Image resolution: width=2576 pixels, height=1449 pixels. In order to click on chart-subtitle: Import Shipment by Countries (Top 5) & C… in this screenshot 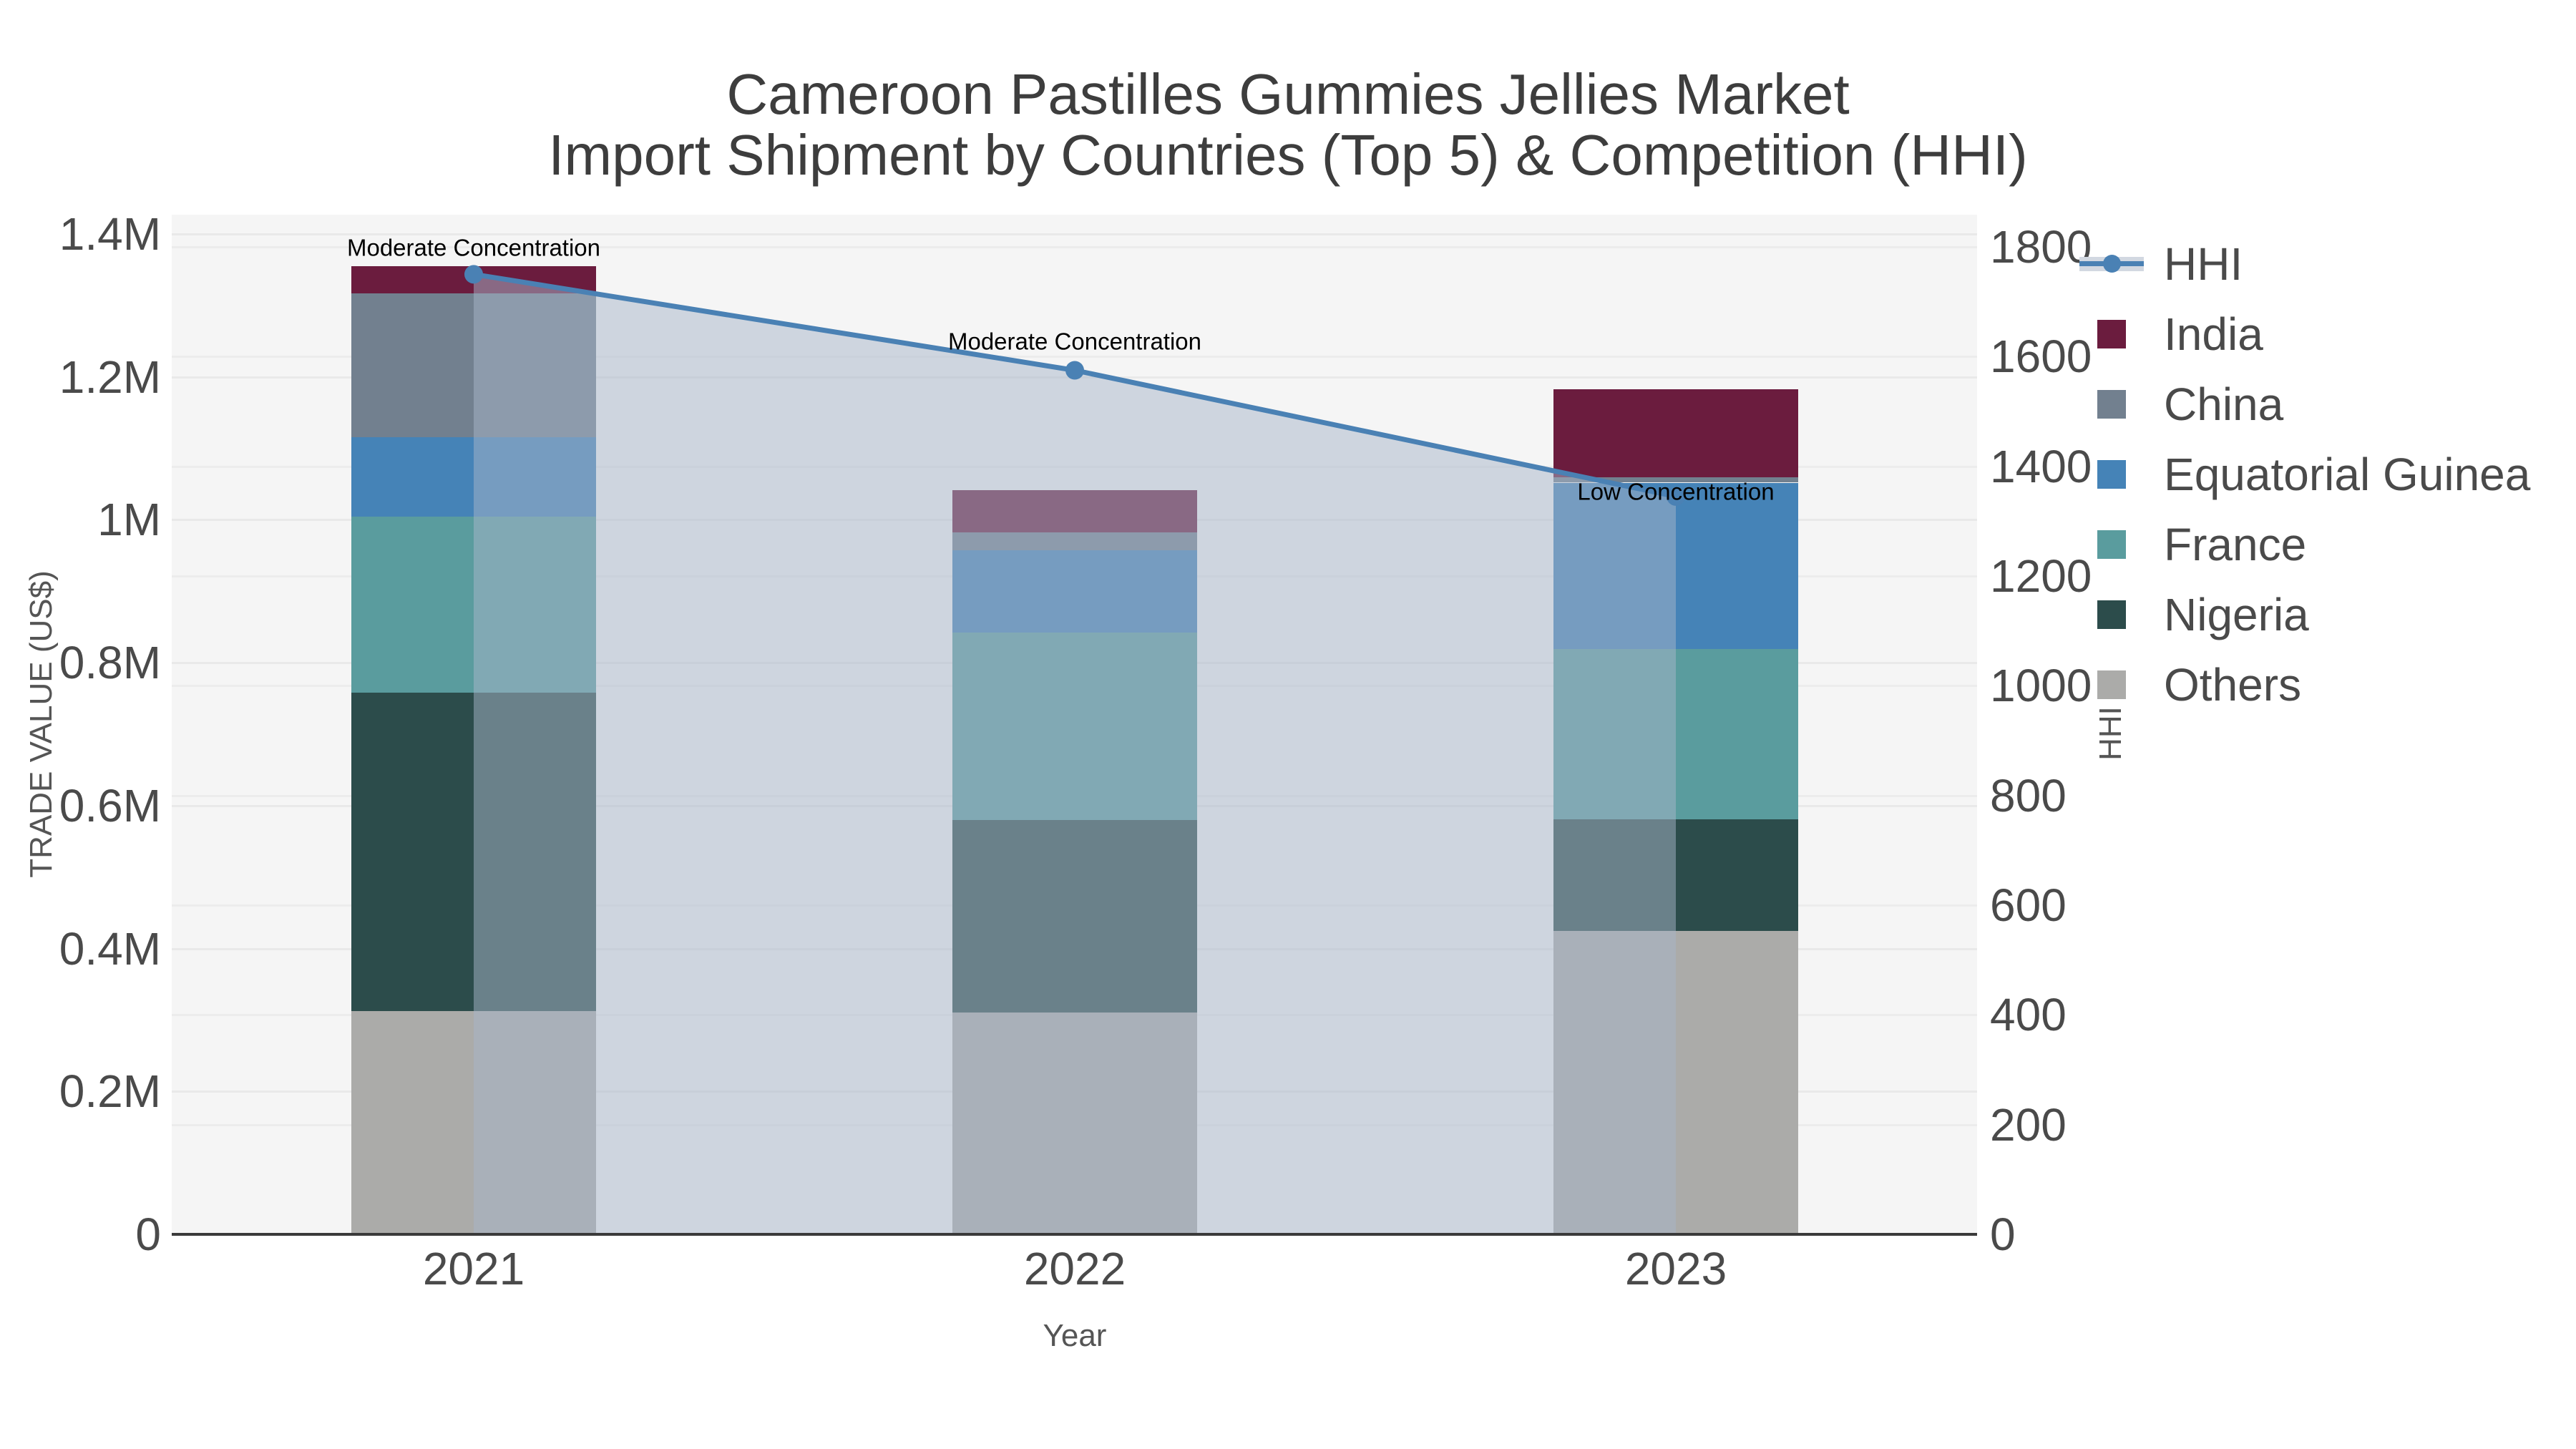, I will do `click(1288, 155)`.